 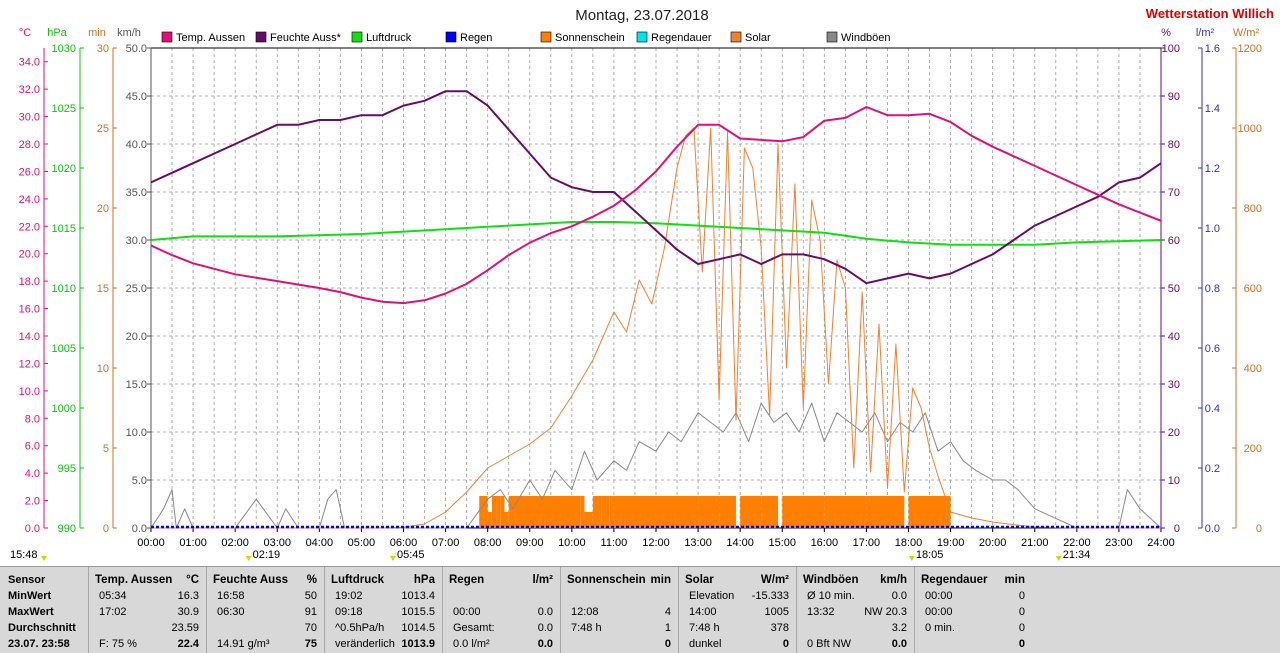 I want to click on time-marker-label: 18:05, so click(x=930, y=555).